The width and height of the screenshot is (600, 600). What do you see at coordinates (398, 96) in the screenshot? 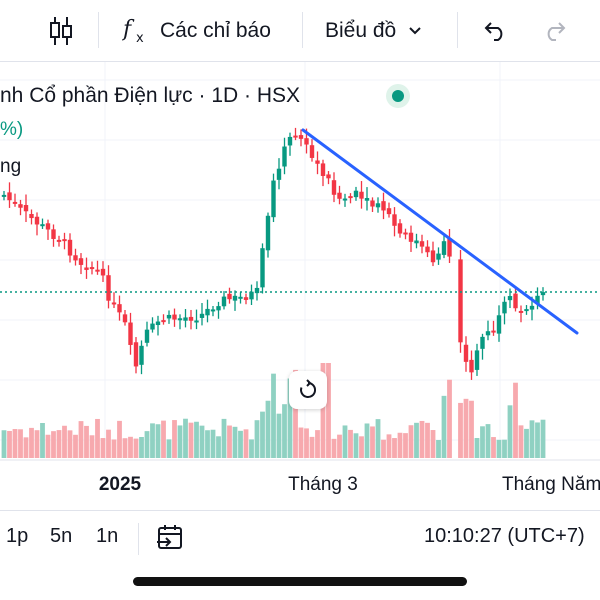
I see `market-status-icon` at bounding box center [398, 96].